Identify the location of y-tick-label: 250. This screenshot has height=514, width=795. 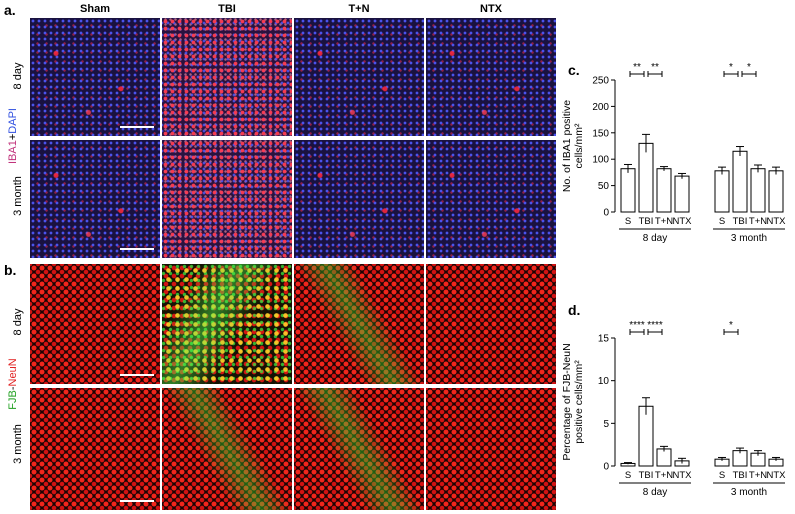
(600, 81).